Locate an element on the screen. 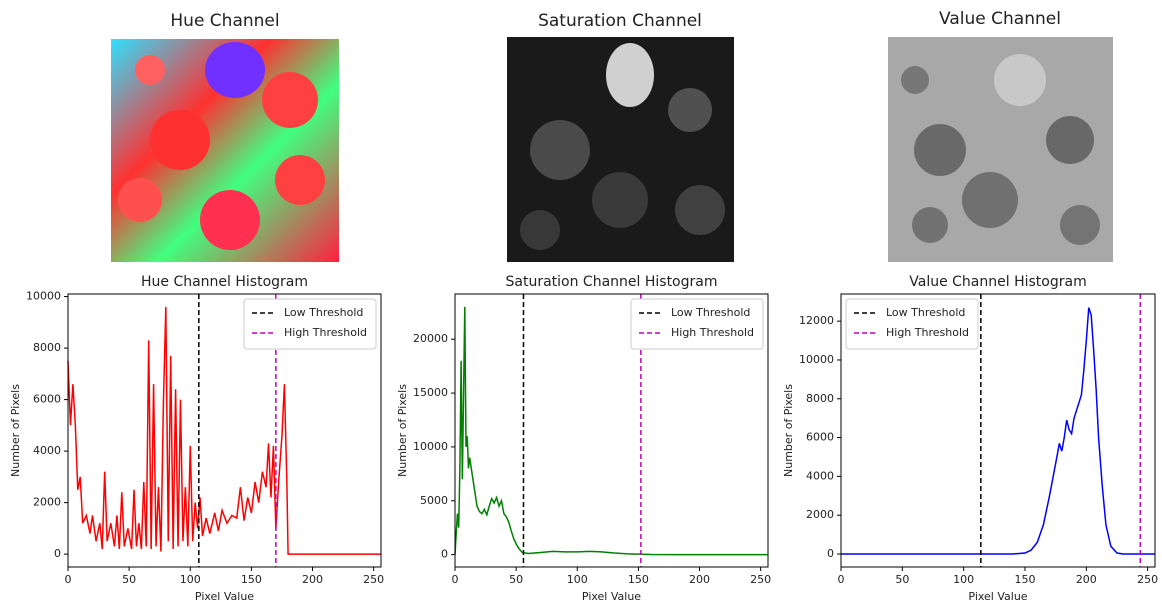 The image size is (1162, 602). value-image is located at coordinates (1000, 149).